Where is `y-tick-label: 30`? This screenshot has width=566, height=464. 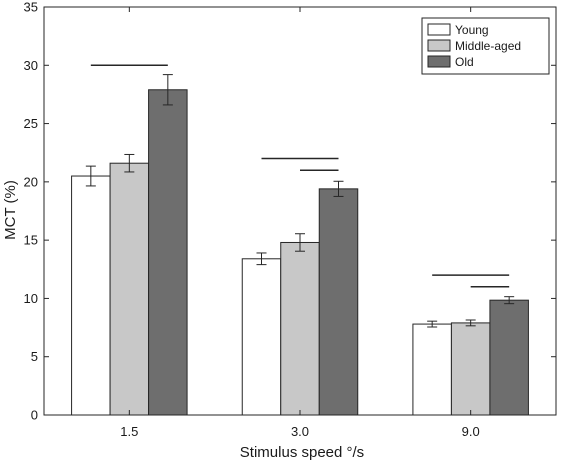
y-tick-label: 30 is located at coordinates (31, 65).